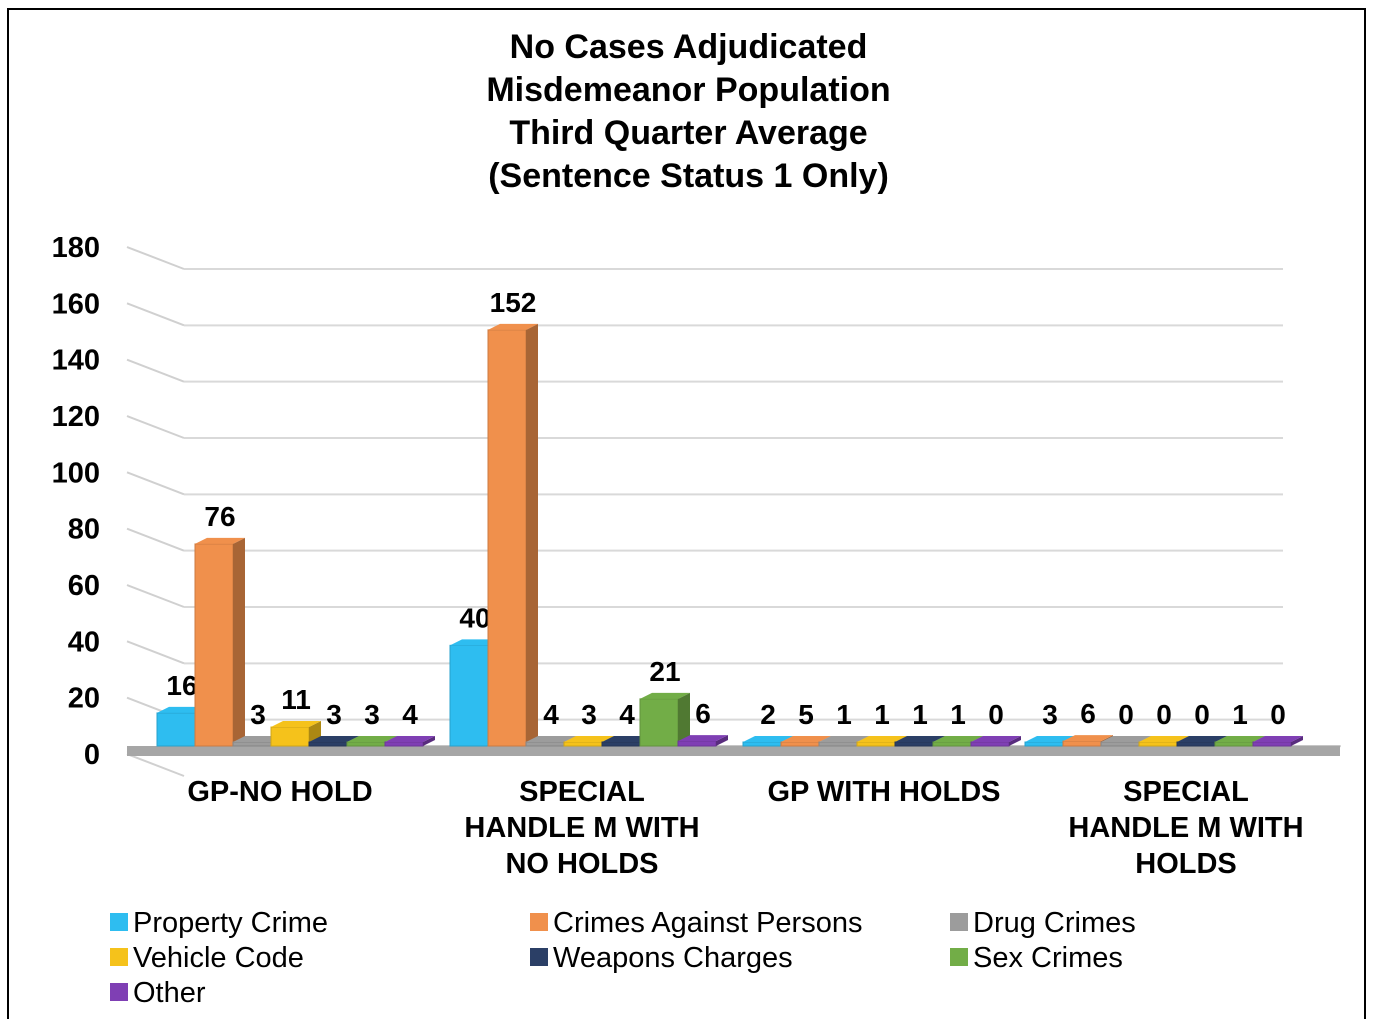  What do you see at coordinates (92, 755) in the screenshot?
I see `y-tick-label: 0` at bounding box center [92, 755].